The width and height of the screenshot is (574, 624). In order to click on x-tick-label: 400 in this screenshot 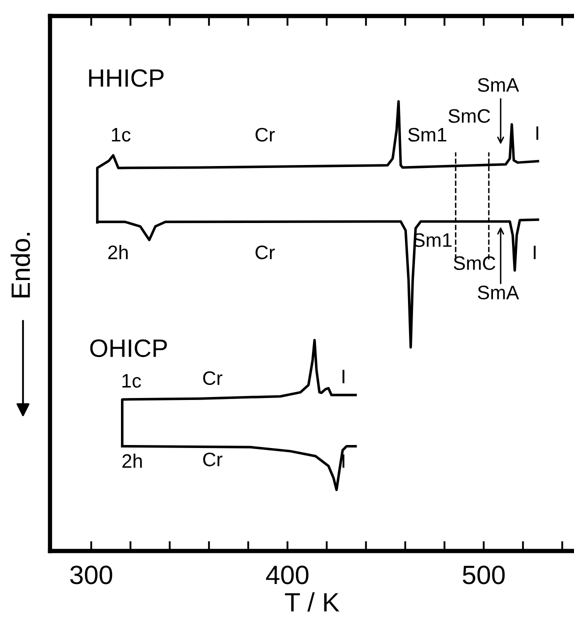, I will do `click(287, 575)`.